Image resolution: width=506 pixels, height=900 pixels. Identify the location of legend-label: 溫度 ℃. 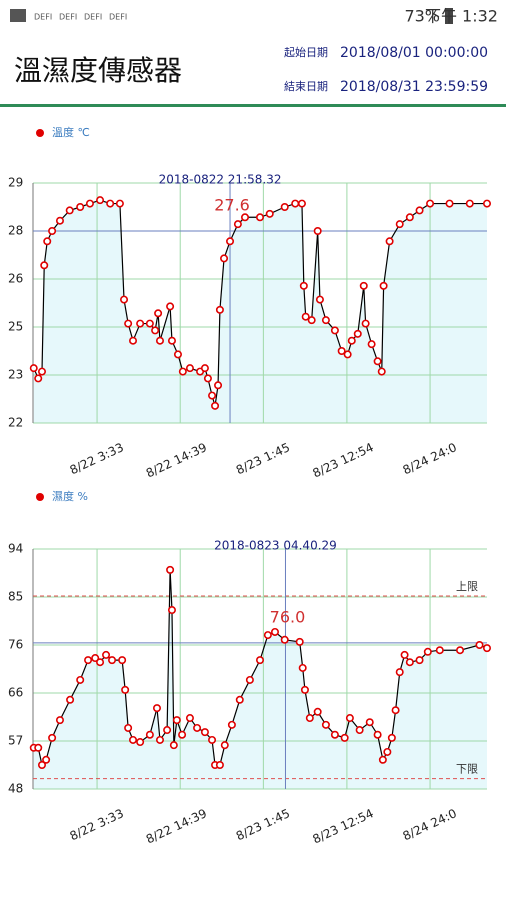
(71, 132).